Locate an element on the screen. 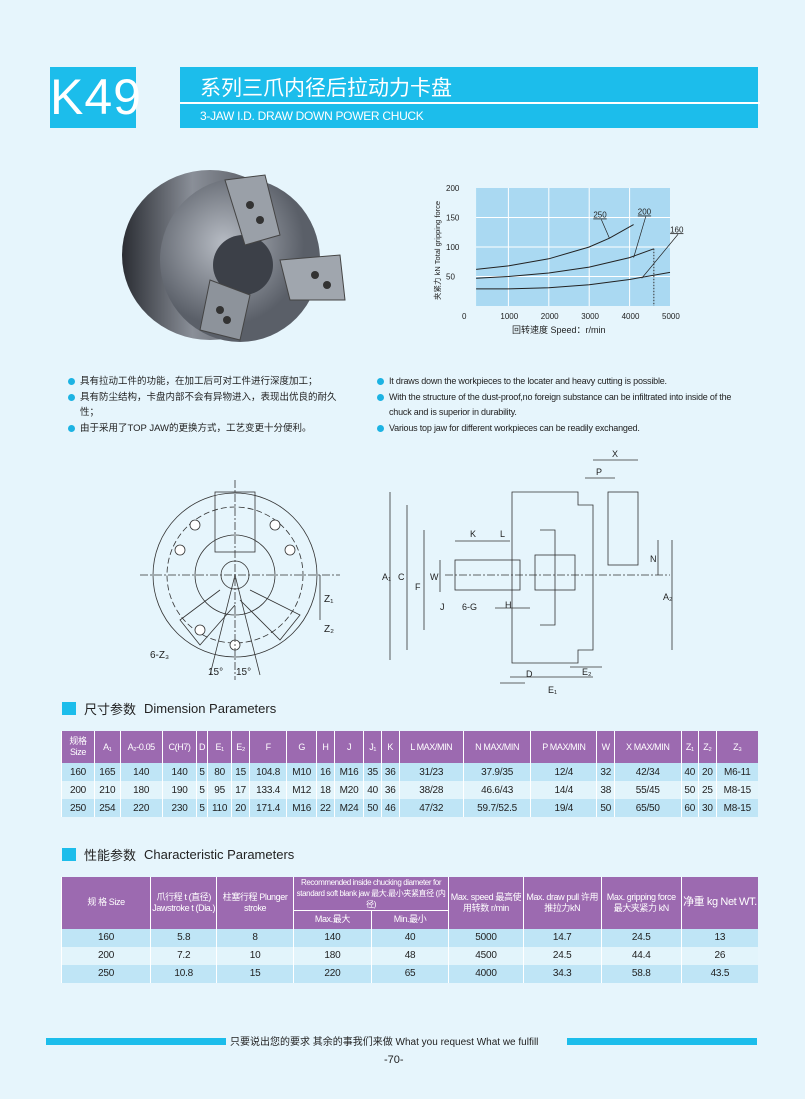 The height and width of the screenshot is (1099, 805). table-cell: 48 is located at coordinates (409, 955).